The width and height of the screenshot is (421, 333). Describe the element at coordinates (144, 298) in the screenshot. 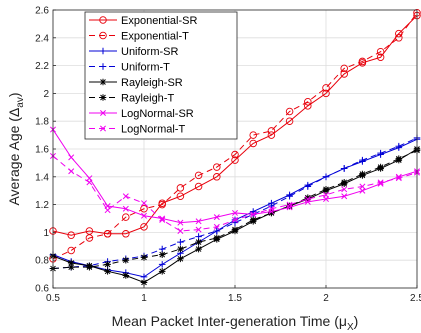

I see `x-tick-label: 1` at that location.